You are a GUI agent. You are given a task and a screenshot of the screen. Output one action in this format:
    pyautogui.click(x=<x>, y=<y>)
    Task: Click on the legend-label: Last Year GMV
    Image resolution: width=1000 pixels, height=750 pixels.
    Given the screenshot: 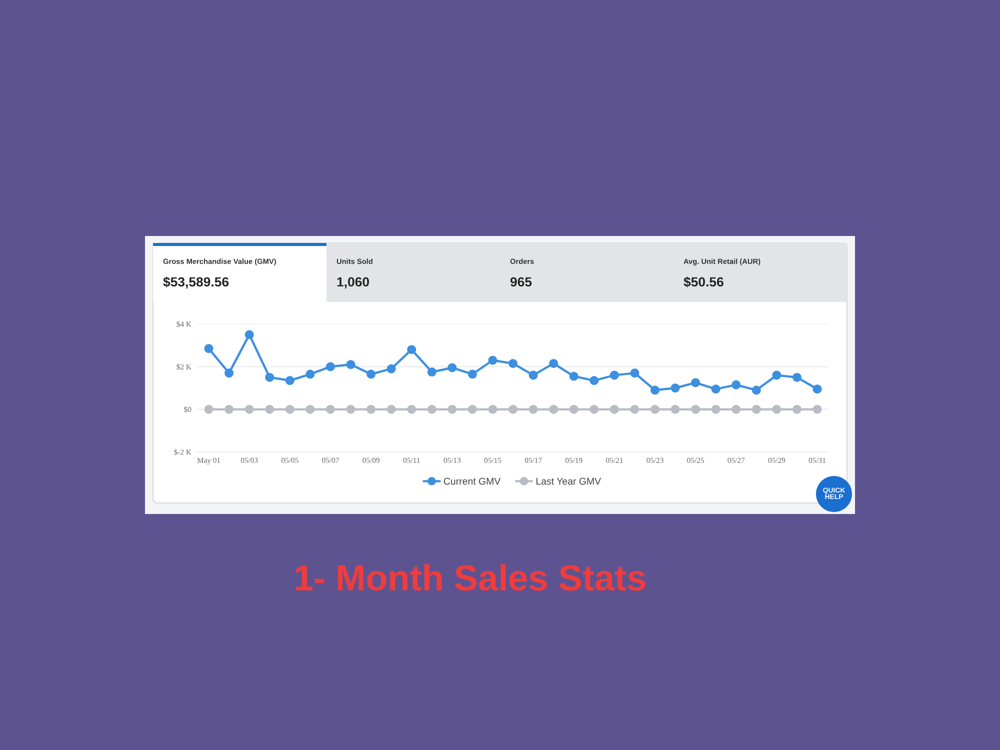 What is the action you would take?
    pyautogui.click(x=569, y=481)
    